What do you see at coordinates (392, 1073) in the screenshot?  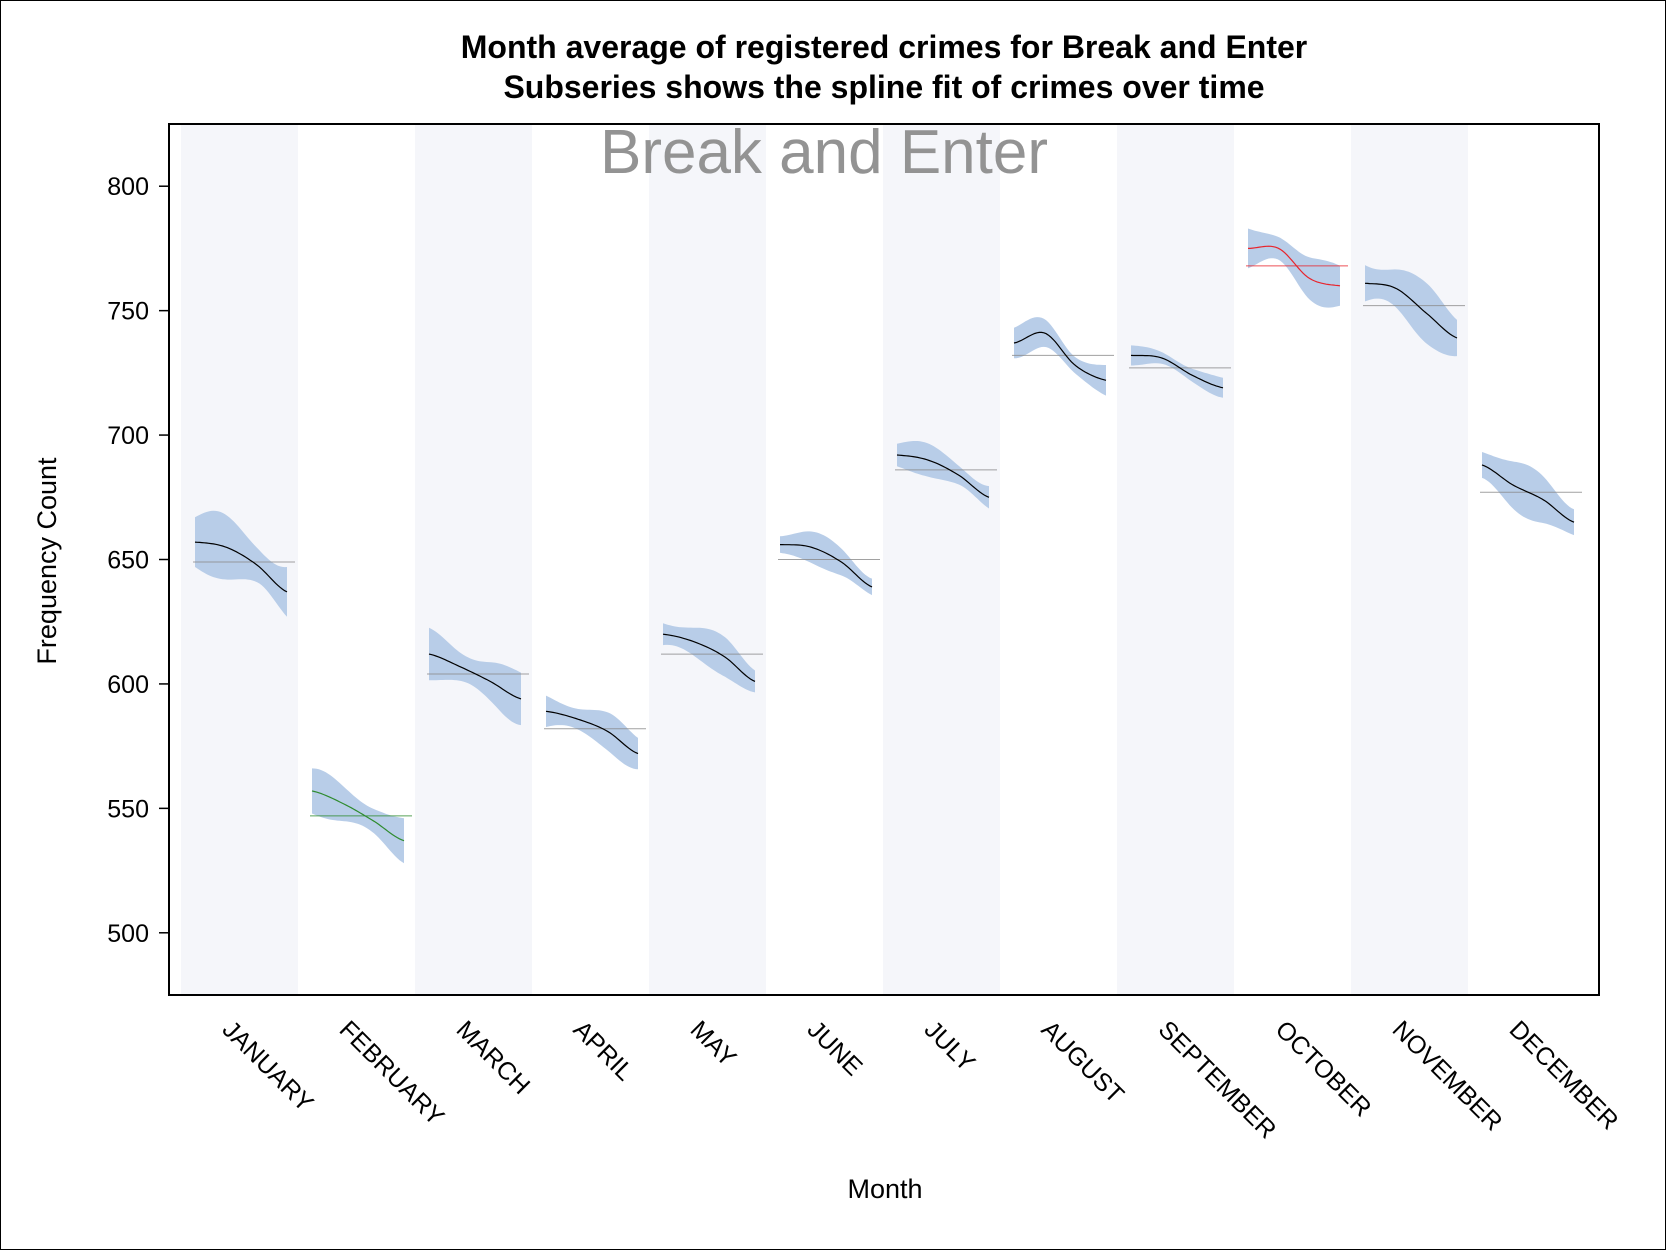 I see `x-tick-label-february: FEBRUARY` at bounding box center [392, 1073].